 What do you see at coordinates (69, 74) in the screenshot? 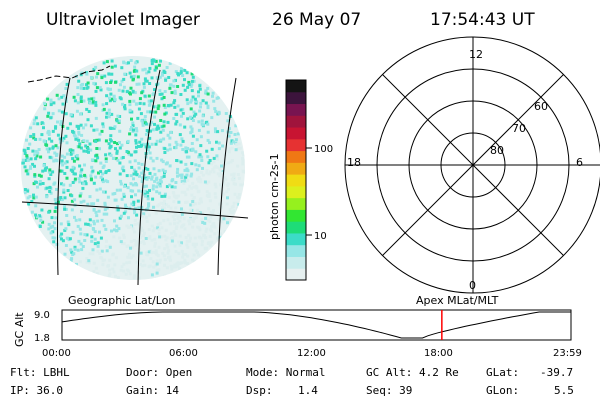
I see `coastline` at bounding box center [69, 74].